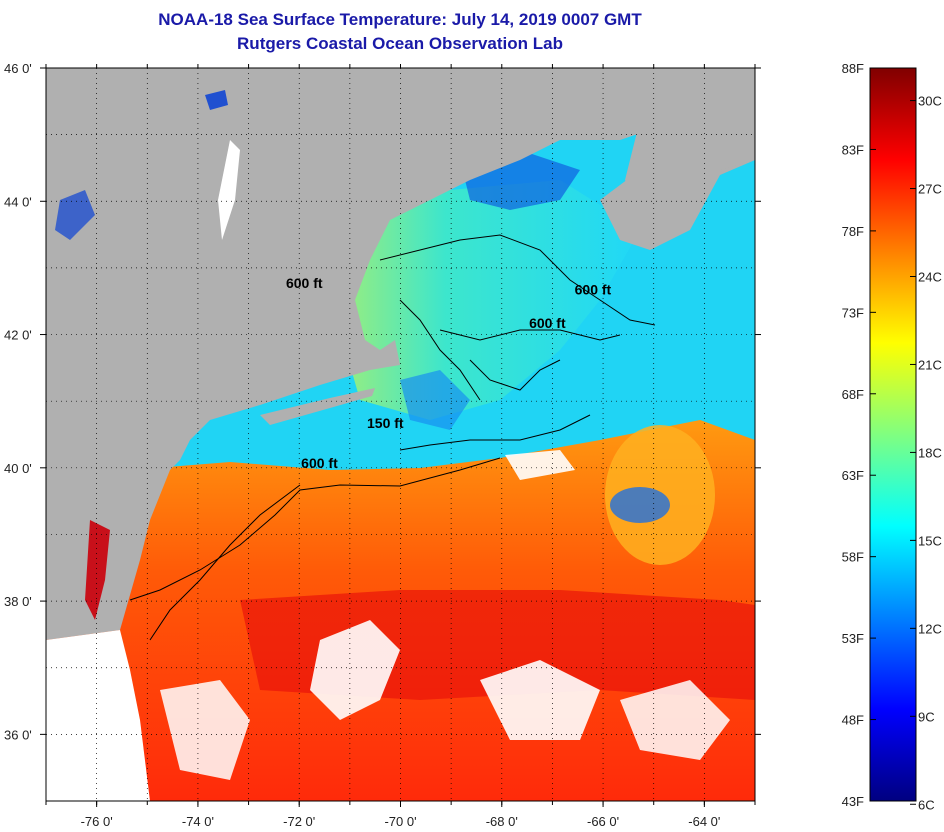 The image size is (944, 832). Describe the element at coordinates (18, 68) in the screenshot. I see `lat-tick-label: 46 0'` at that location.